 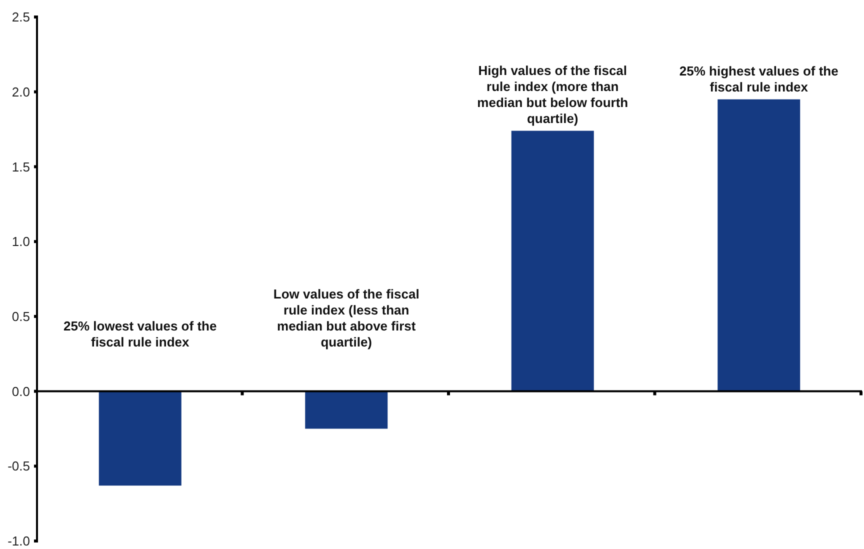 I want to click on y-tick-label: 0.5, so click(x=21, y=316).